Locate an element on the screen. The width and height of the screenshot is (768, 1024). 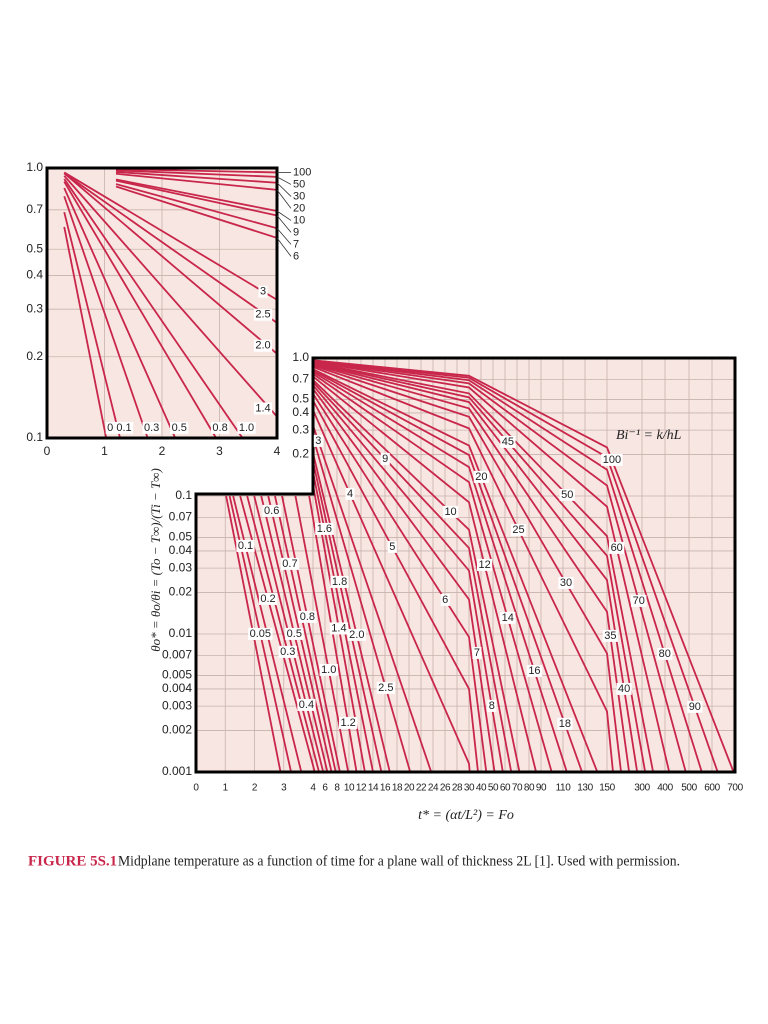
y-tick-label: 0.2 is located at coordinates (34, 356).